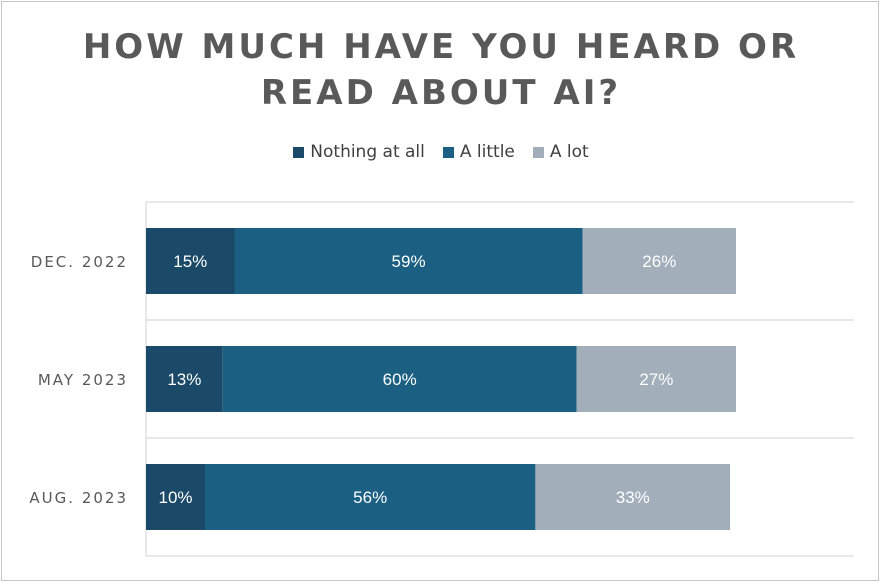 The image size is (882, 584). I want to click on legend-swatch-a-little, so click(448, 152).